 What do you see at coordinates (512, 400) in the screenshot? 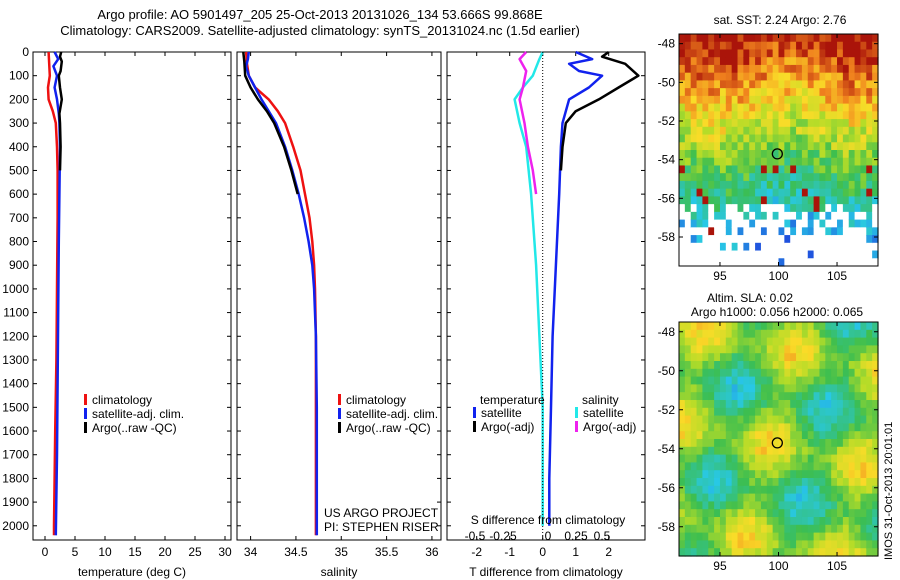
I see `legend-header-temperature: temperature` at bounding box center [512, 400].